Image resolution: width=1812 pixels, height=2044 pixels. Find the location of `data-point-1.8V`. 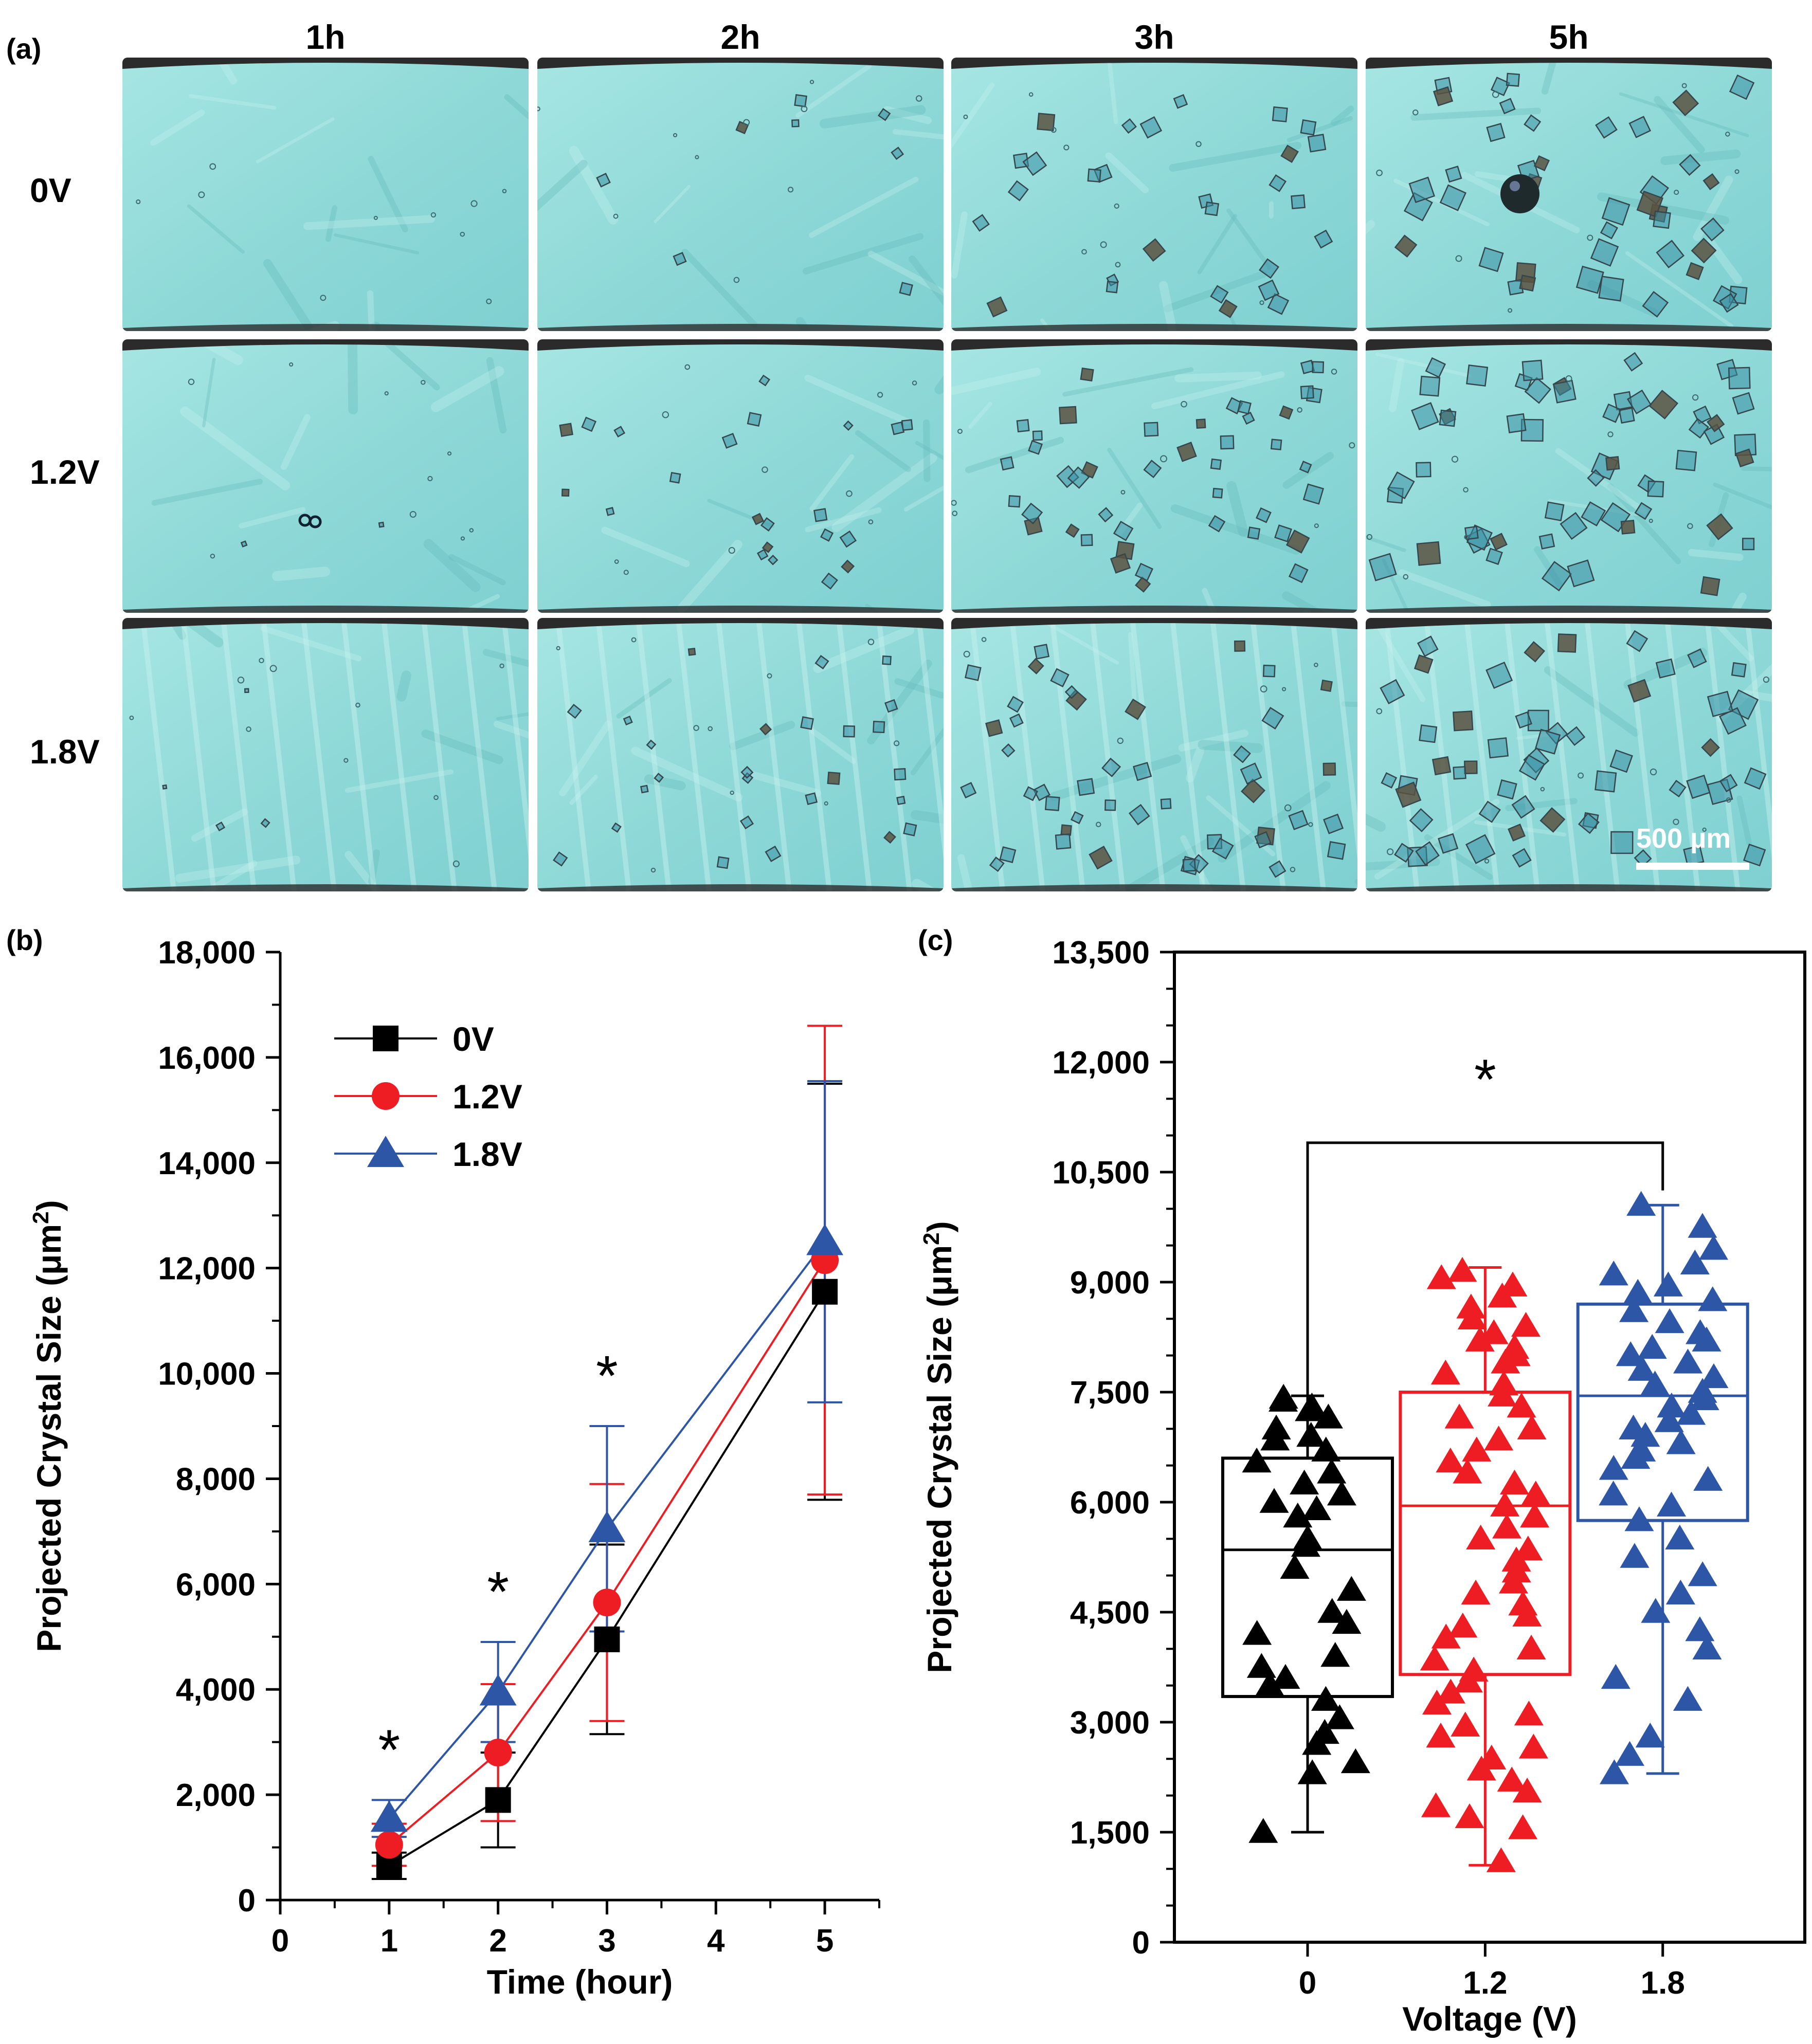

data-point-1.8V is located at coordinates (498, 1690).